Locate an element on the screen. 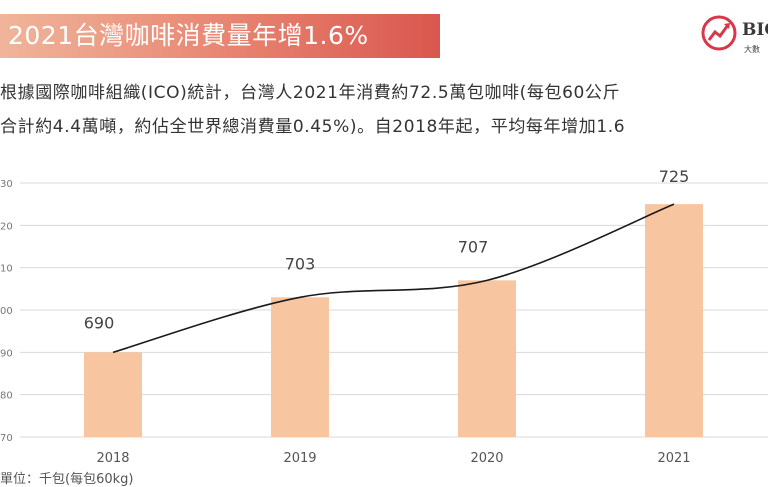 Image resolution: width=768 pixels, height=487 pixels. y-tick-label: 70 is located at coordinates (6, 438).